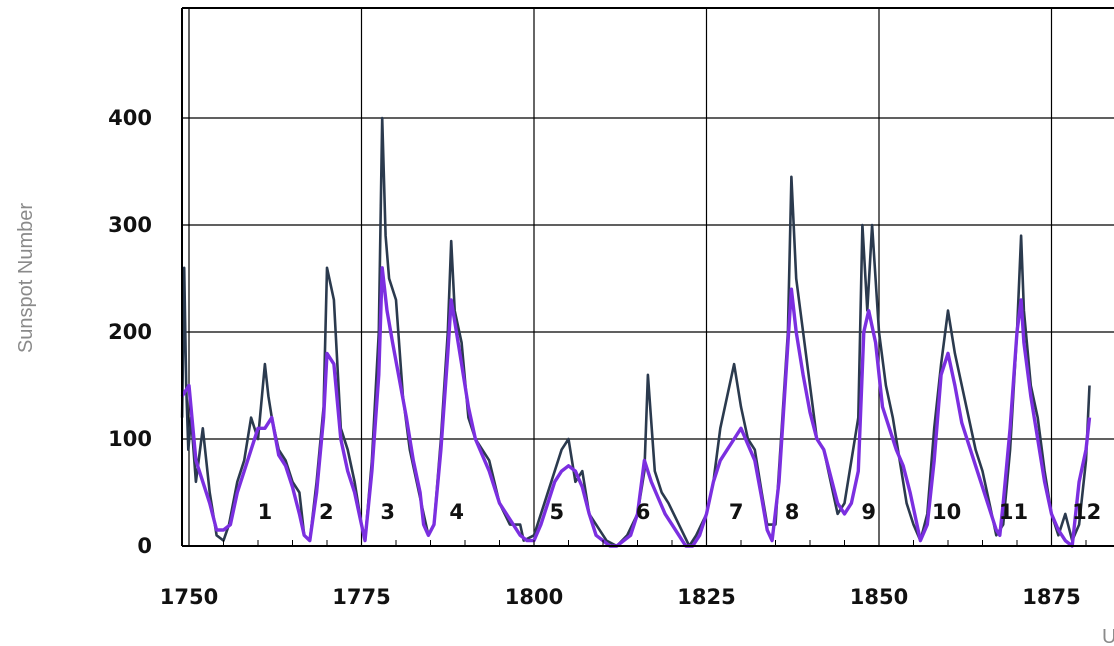 This screenshot has width=1114, height=646. What do you see at coordinates (1108, 636) in the screenshot?
I see `x-axis-title-partial: U` at bounding box center [1108, 636].